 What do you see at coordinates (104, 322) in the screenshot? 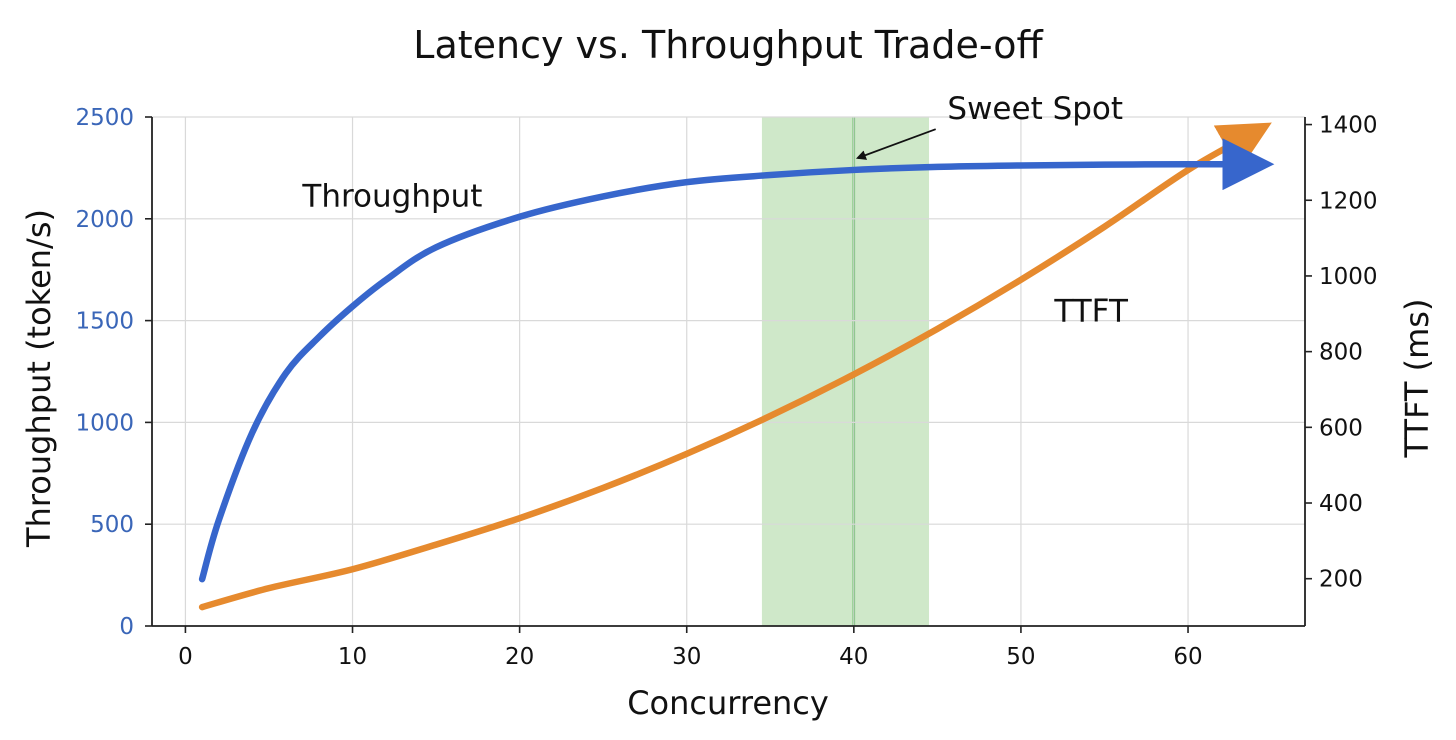
I see `y-left-tick-label: 1500` at bounding box center [104, 322].